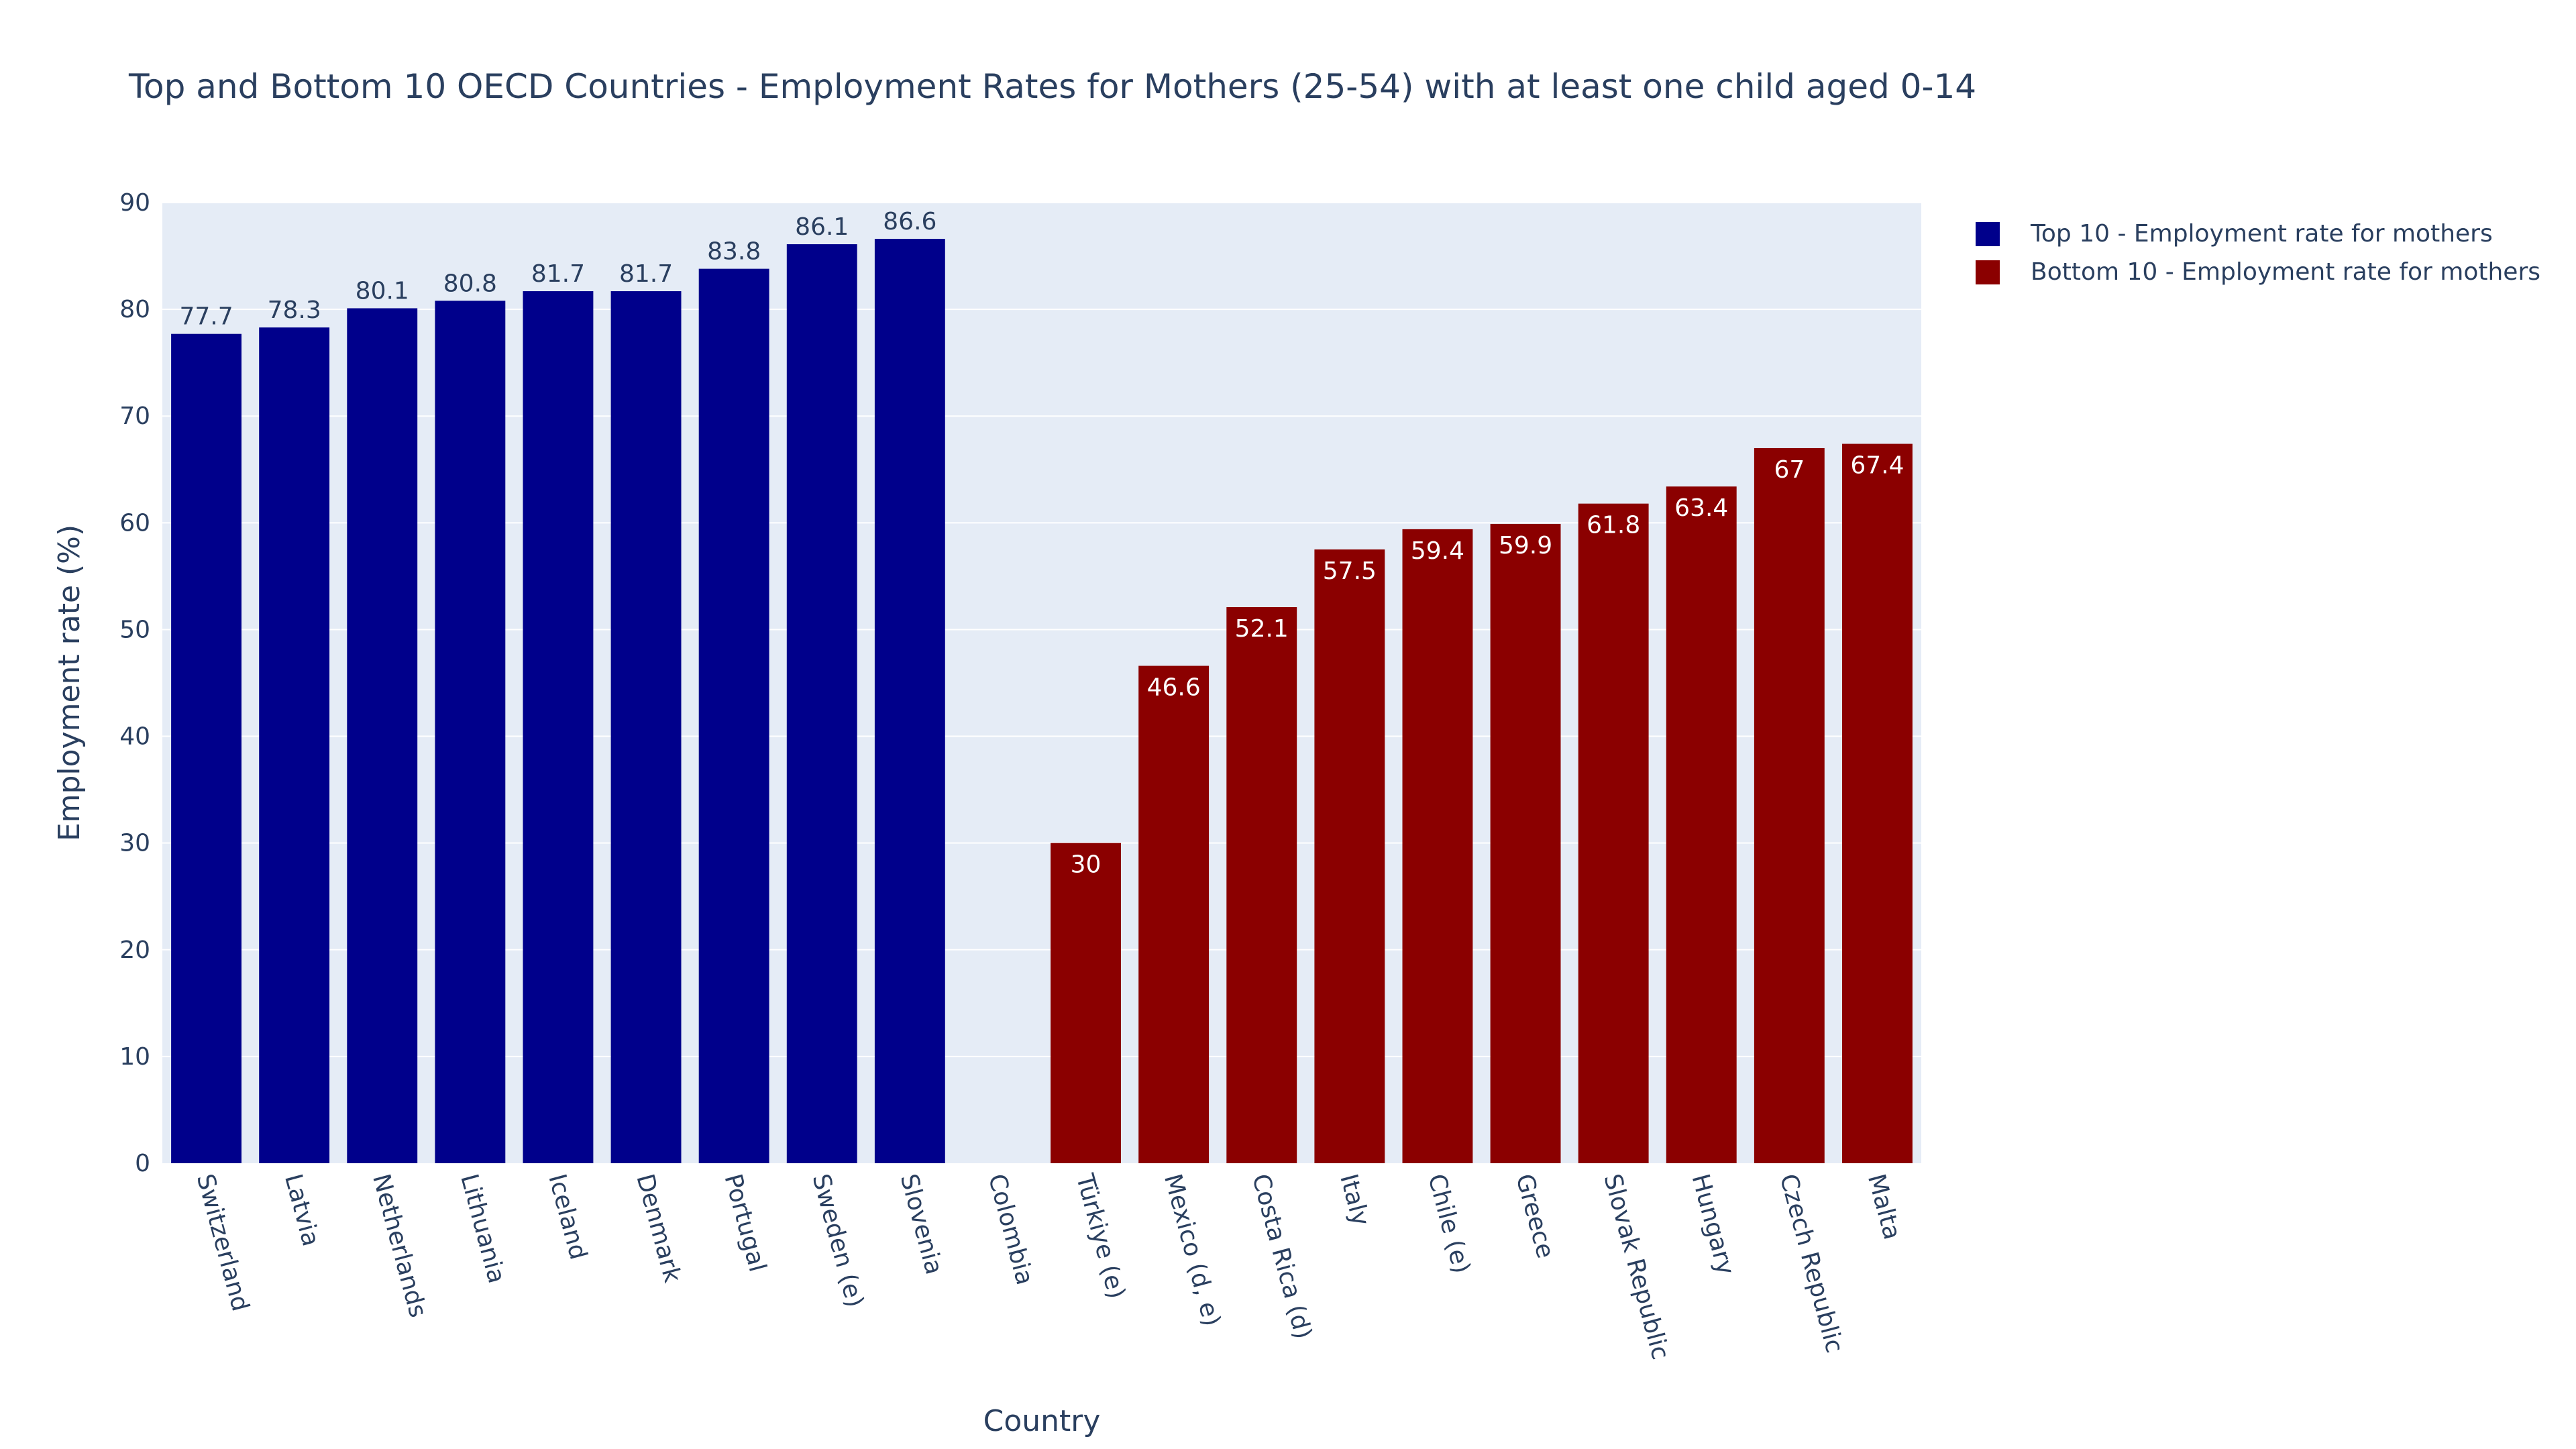  I want to click on legend-swatch-top10, so click(1988, 233).